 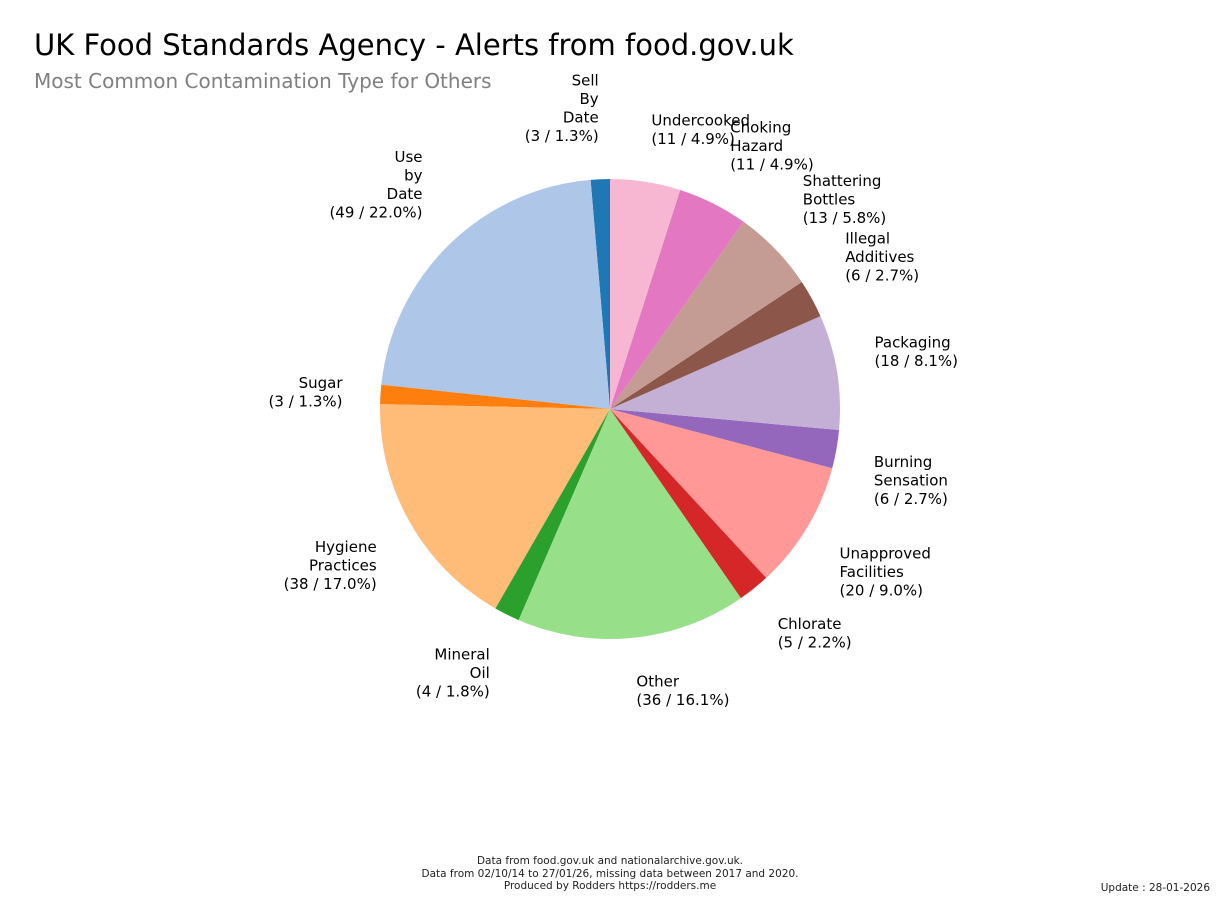 What do you see at coordinates (610, 886) in the screenshot?
I see `footer-line-3: Produced by Rodders https://rodders.me` at bounding box center [610, 886].